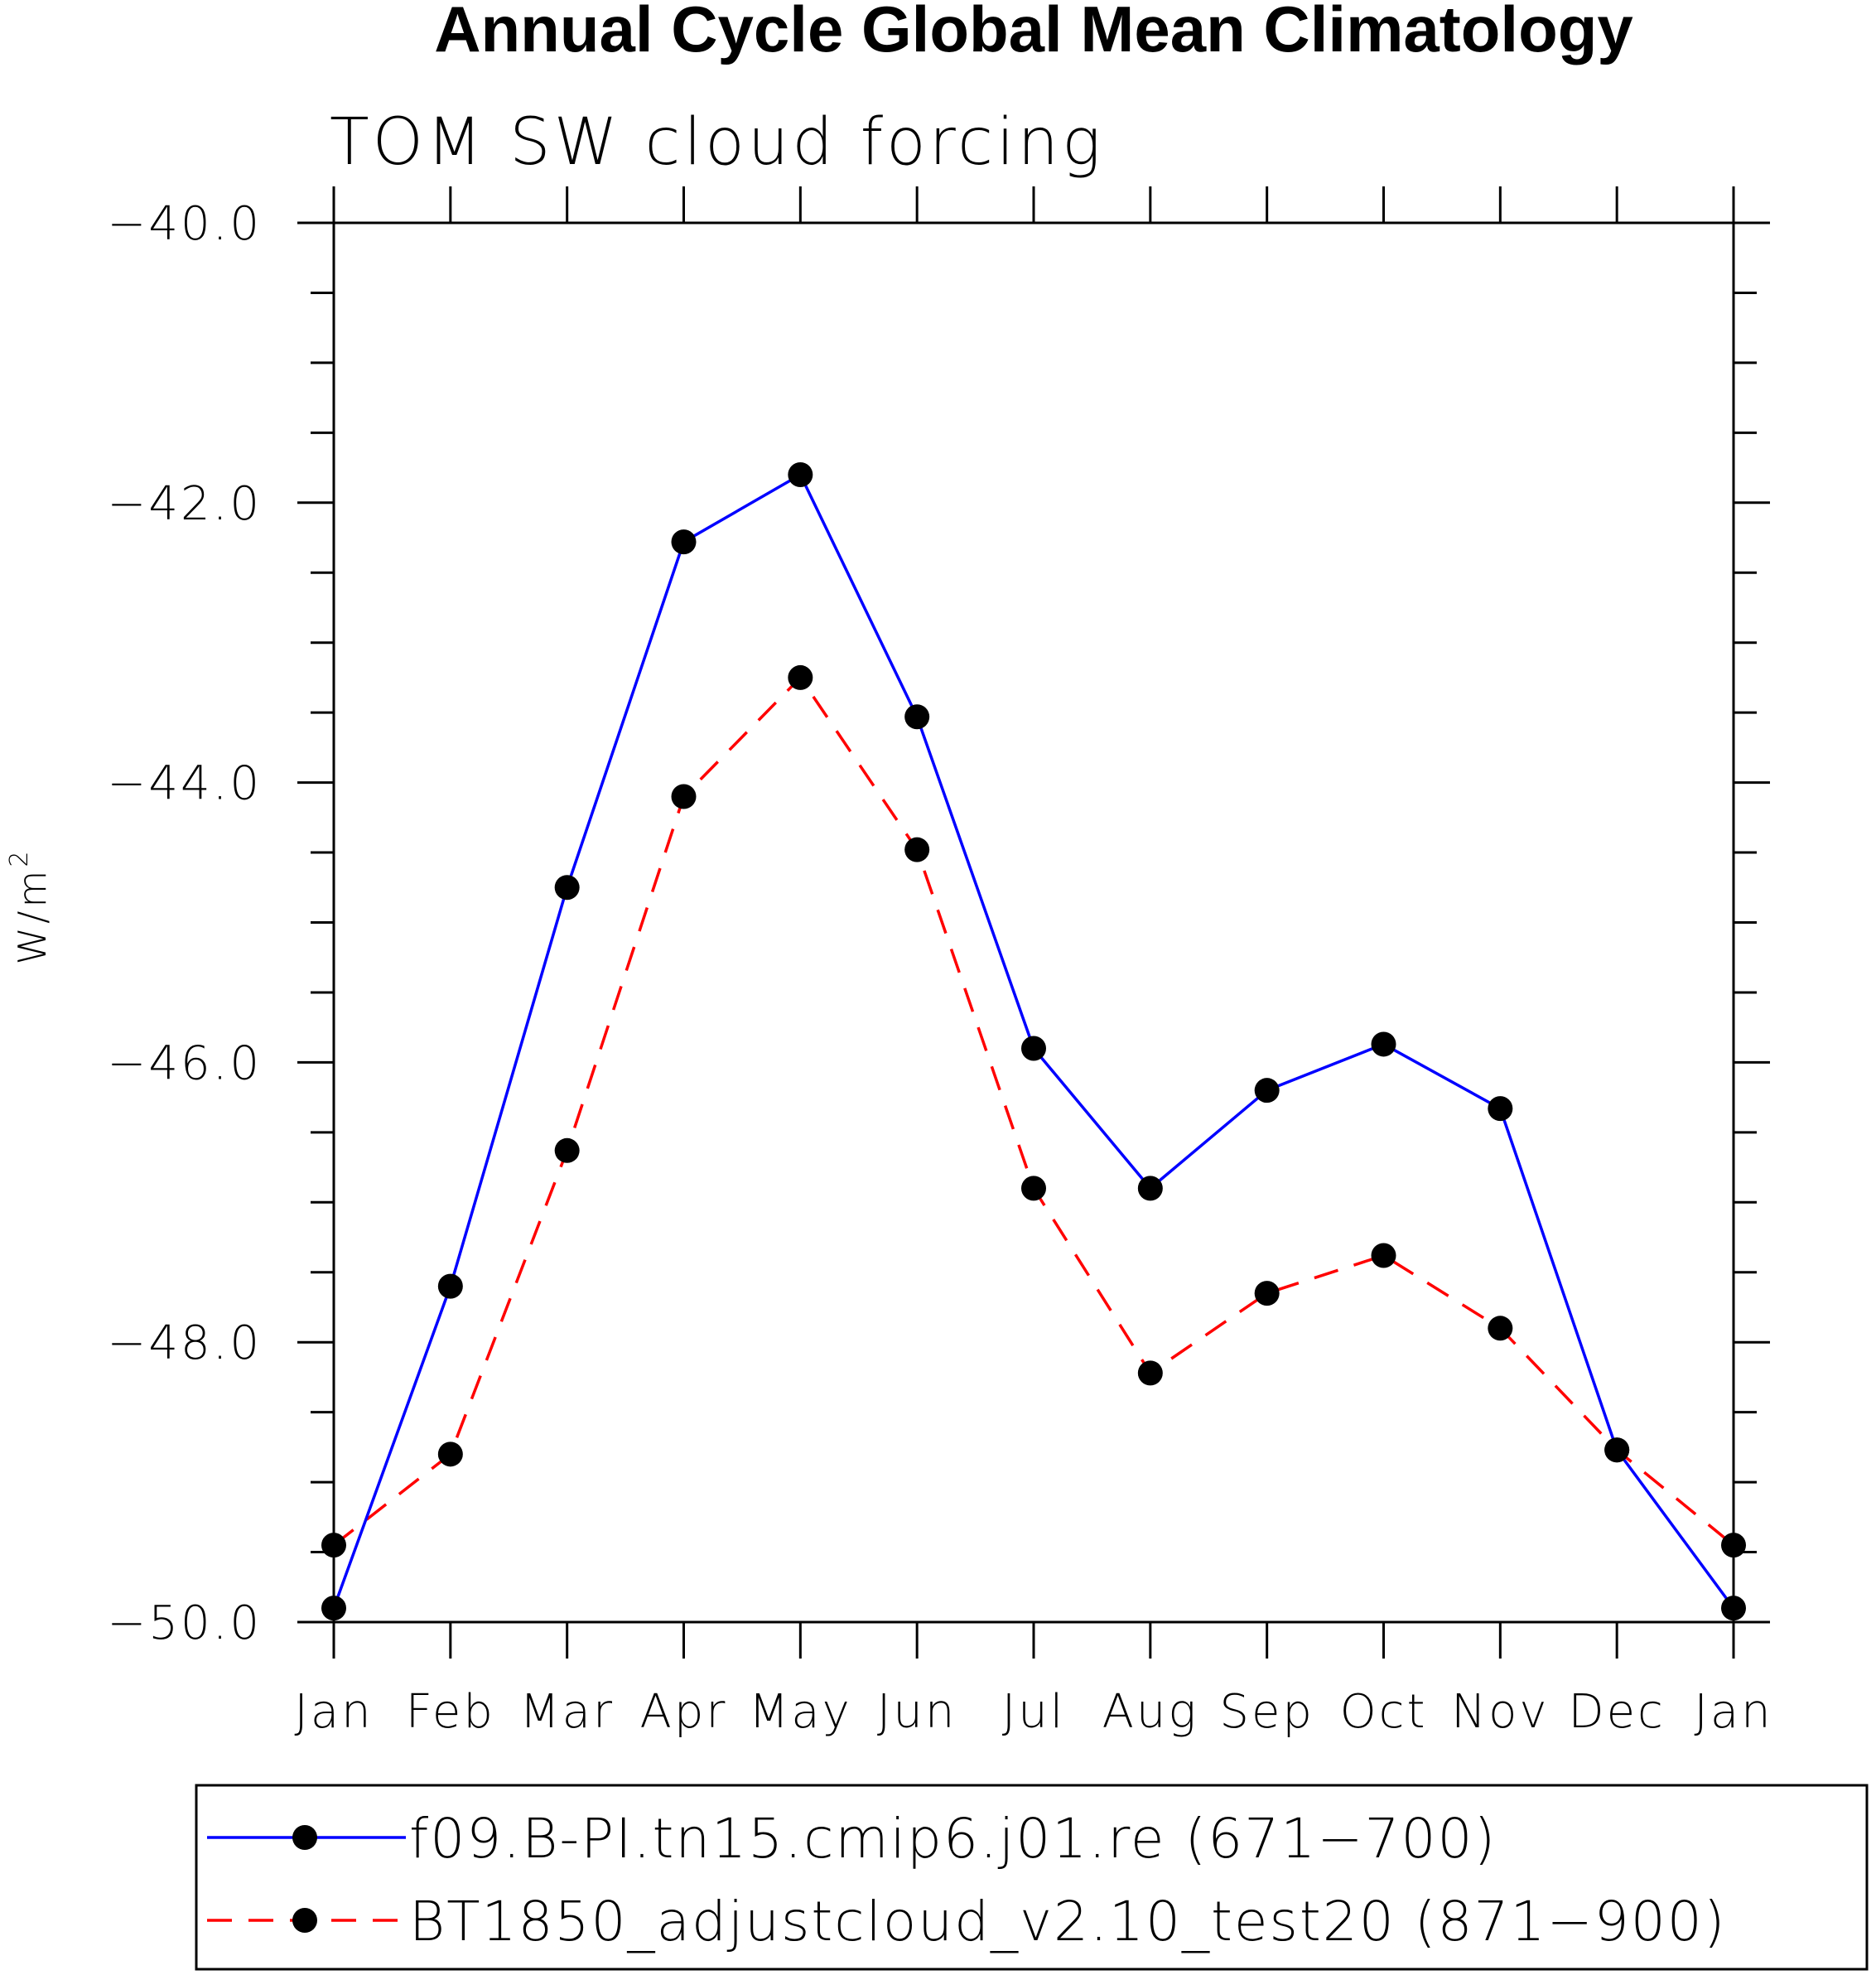  Describe the element at coordinates (184, 224) in the screenshot. I see `y-tick-label: −40.0` at that location.